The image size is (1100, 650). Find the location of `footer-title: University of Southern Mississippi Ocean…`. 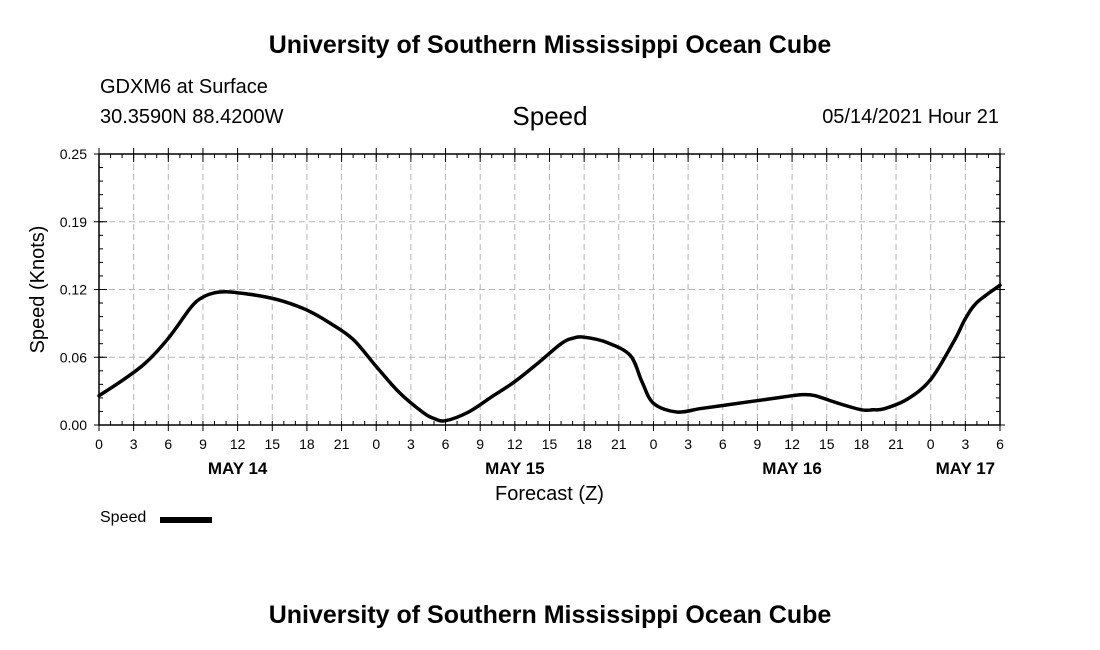

footer-title: University of Southern Mississippi Ocean… is located at coordinates (550, 615).